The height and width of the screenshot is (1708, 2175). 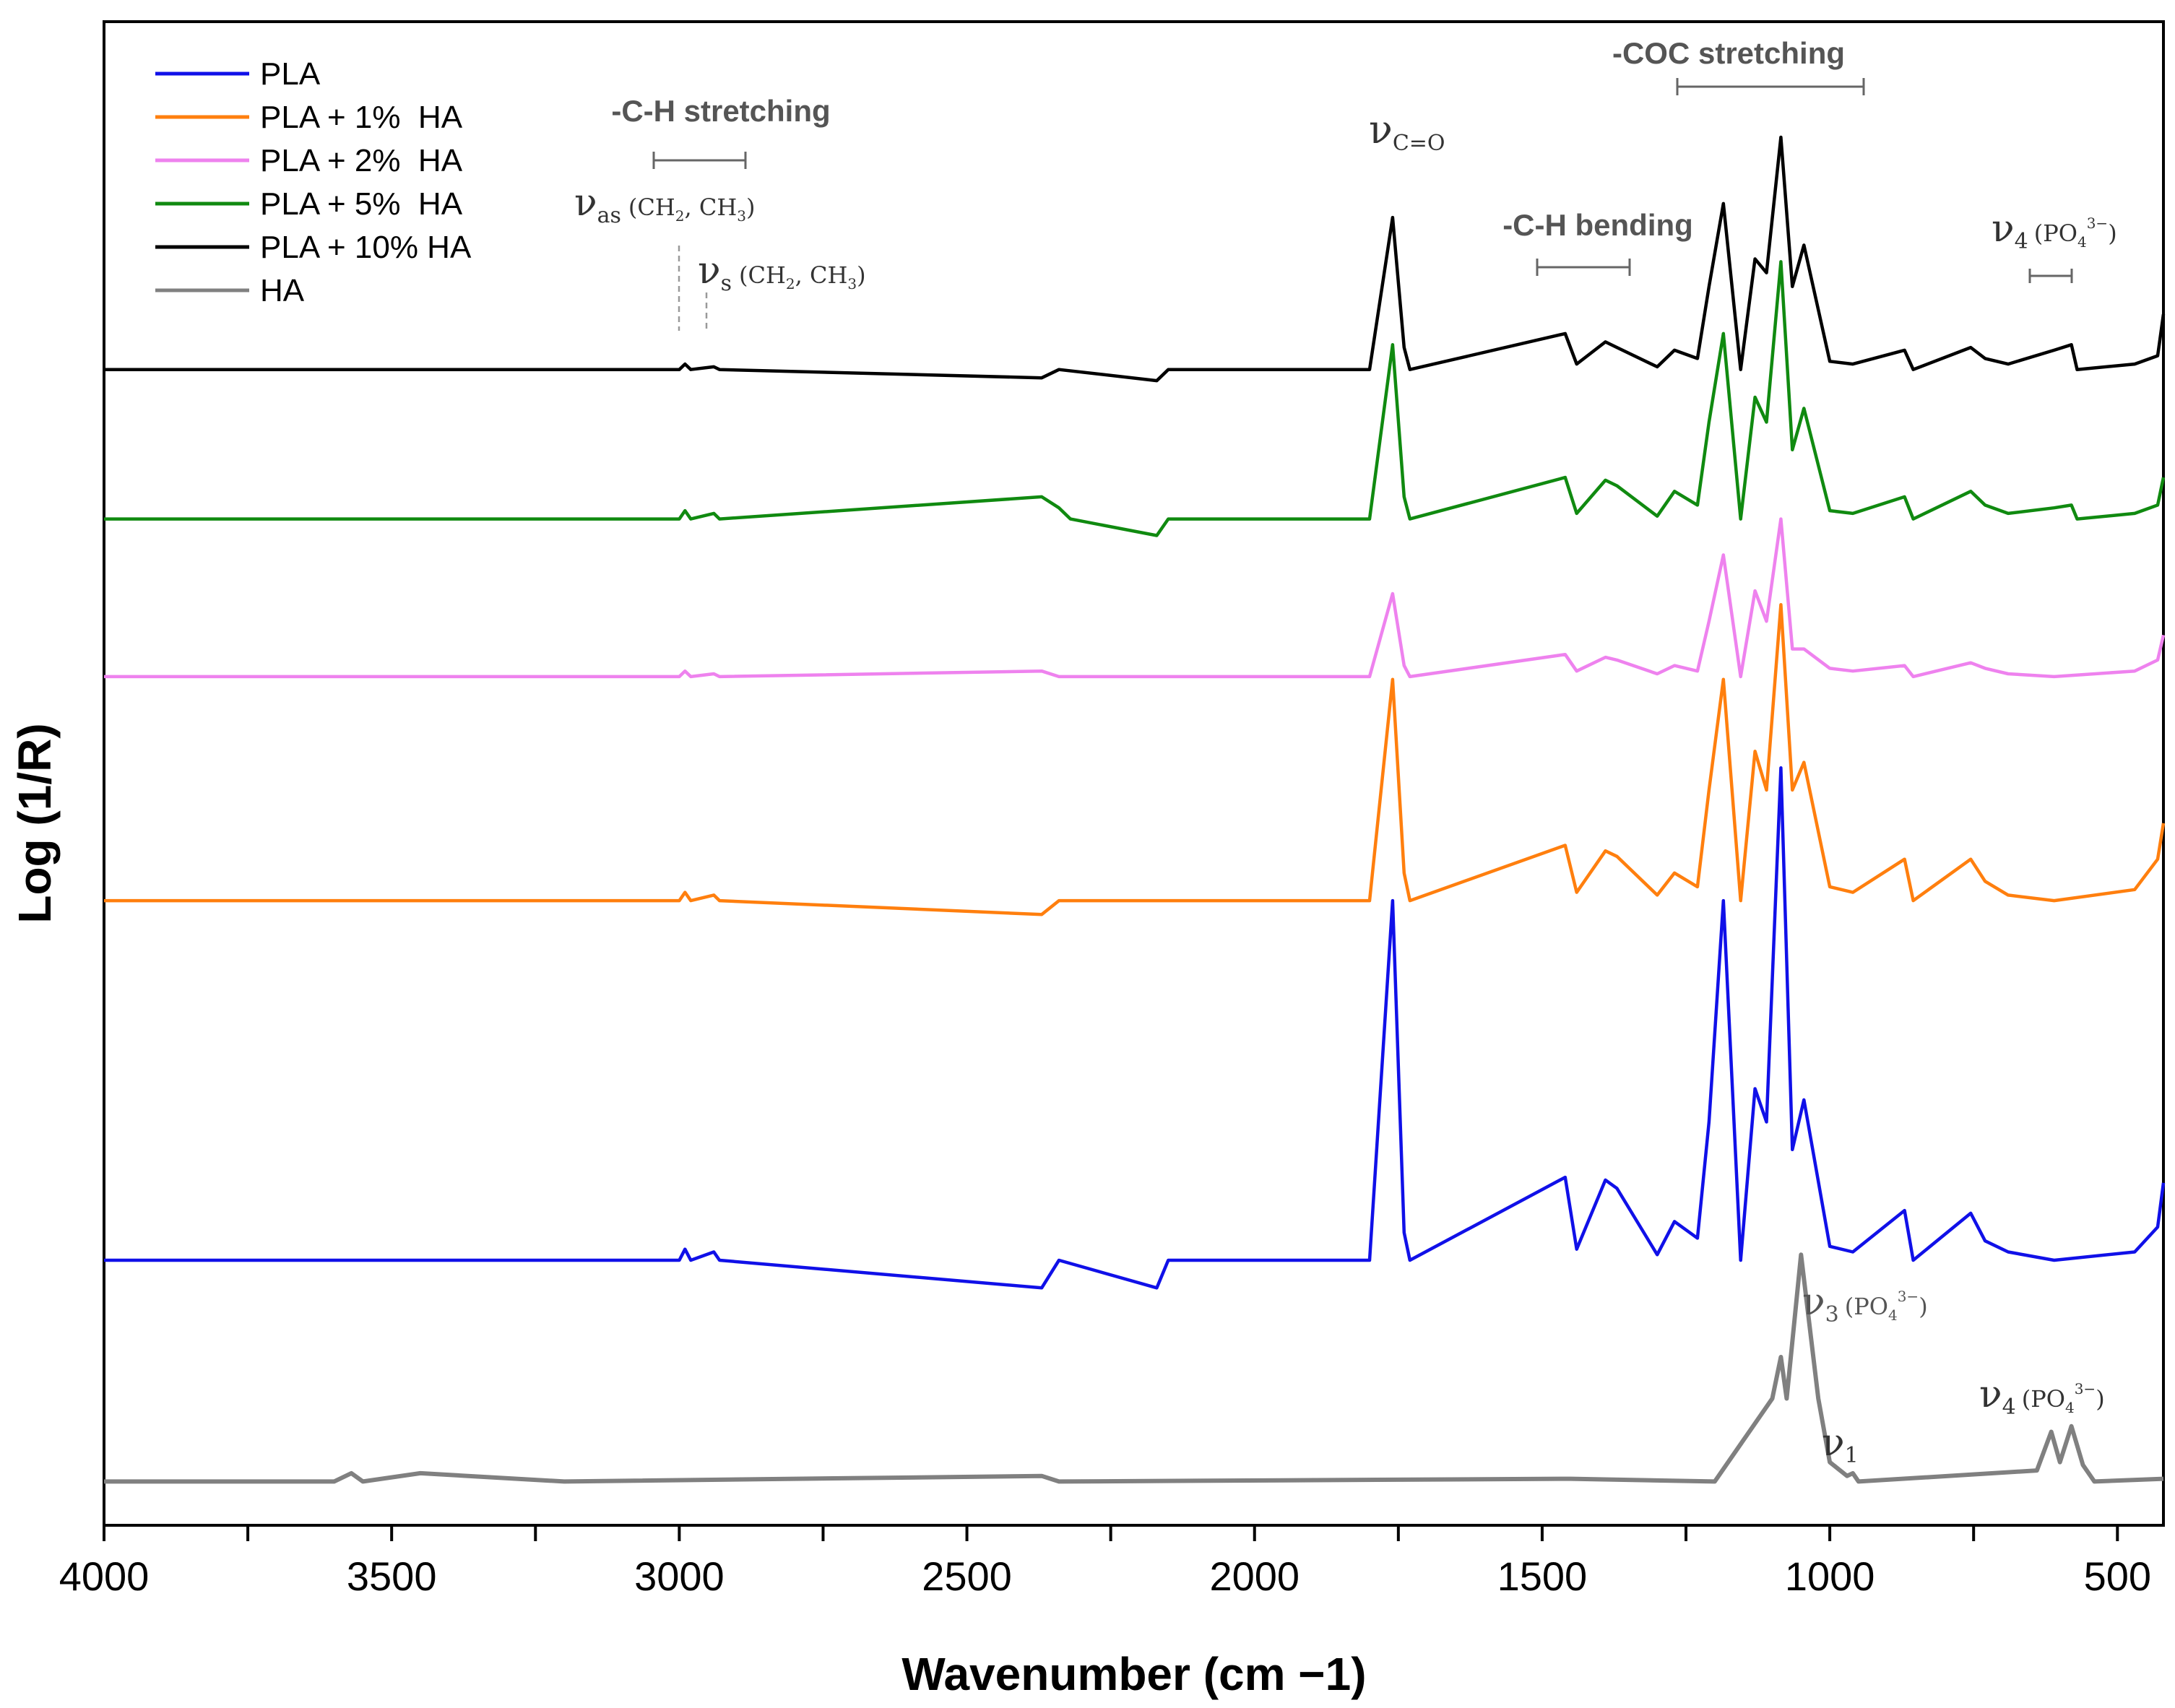 I want to click on annotation-nu-co: νC=O, so click(x=1407, y=131).